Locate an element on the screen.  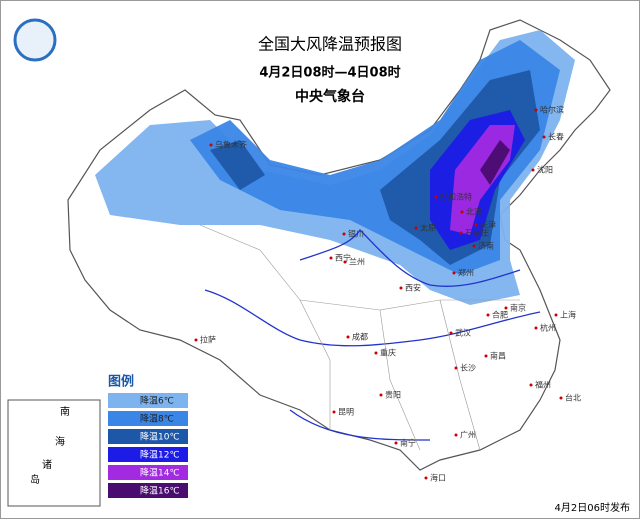
city-label: 银川 is located at coordinates (356, 234).